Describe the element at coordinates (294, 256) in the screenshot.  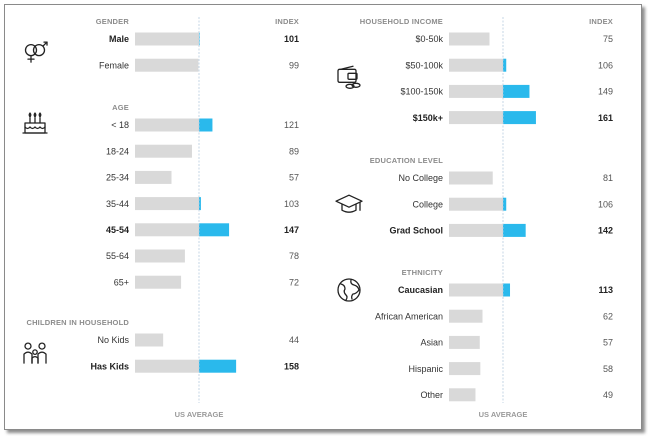
I see `row-index-value: 78` at that location.